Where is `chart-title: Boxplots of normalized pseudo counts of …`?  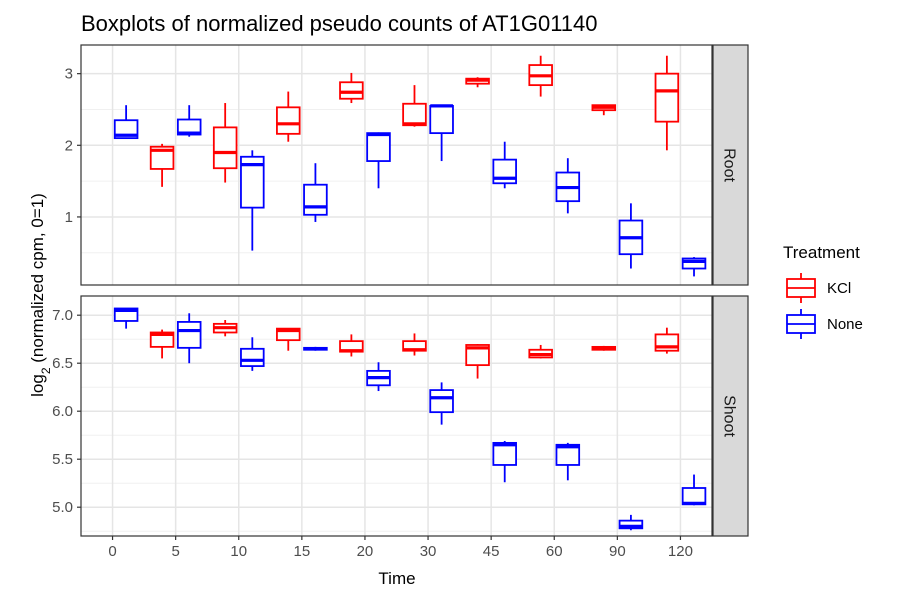 chart-title: Boxplots of normalized pseudo counts of … is located at coordinates (339, 23).